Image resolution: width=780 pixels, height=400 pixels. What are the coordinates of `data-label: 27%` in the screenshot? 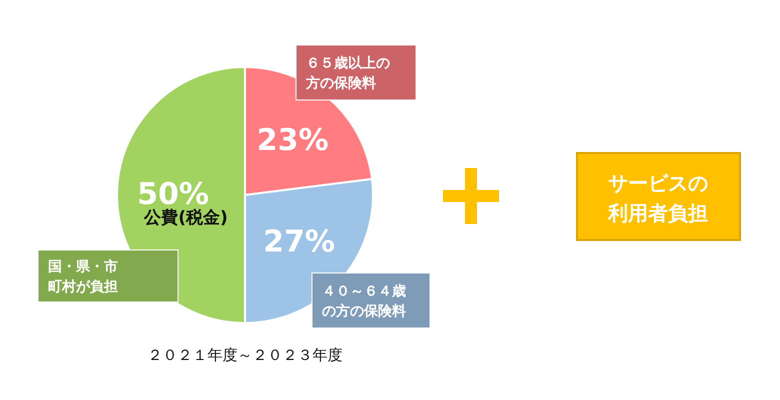 It's located at (299, 242).